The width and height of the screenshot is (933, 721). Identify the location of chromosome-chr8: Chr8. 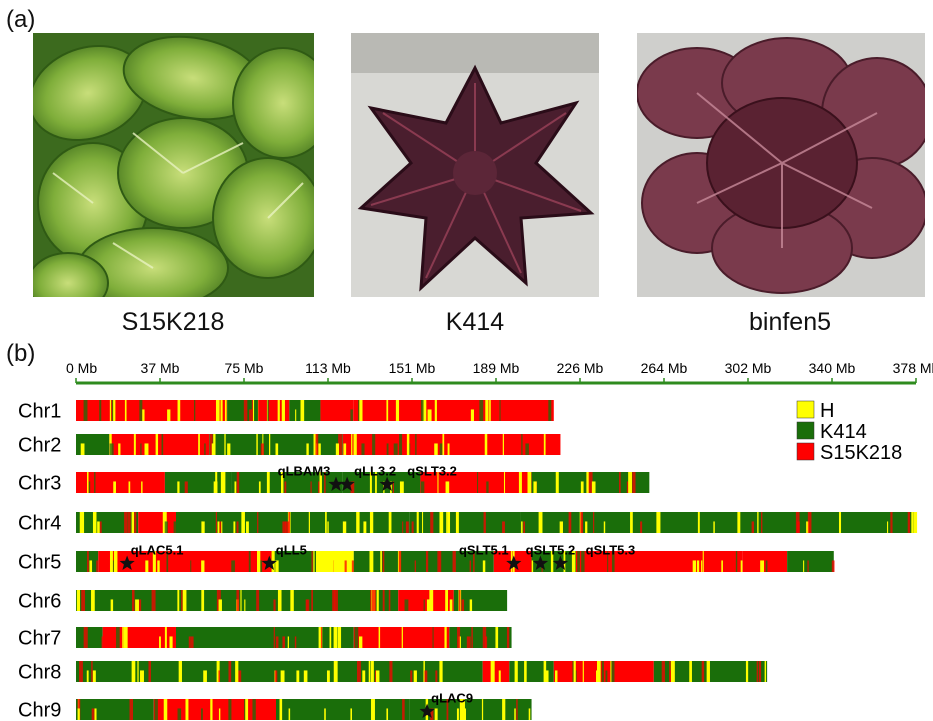
(393, 672).